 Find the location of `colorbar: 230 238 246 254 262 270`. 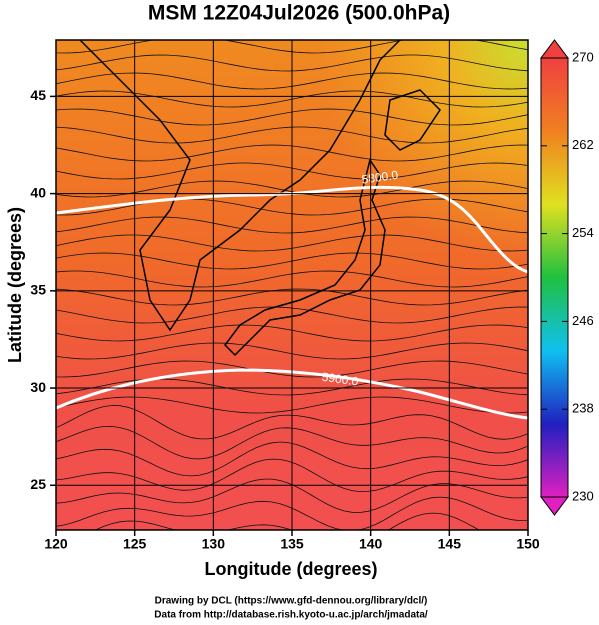

colorbar: 230 238 246 254 262 270 is located at coordinates (567, 277).